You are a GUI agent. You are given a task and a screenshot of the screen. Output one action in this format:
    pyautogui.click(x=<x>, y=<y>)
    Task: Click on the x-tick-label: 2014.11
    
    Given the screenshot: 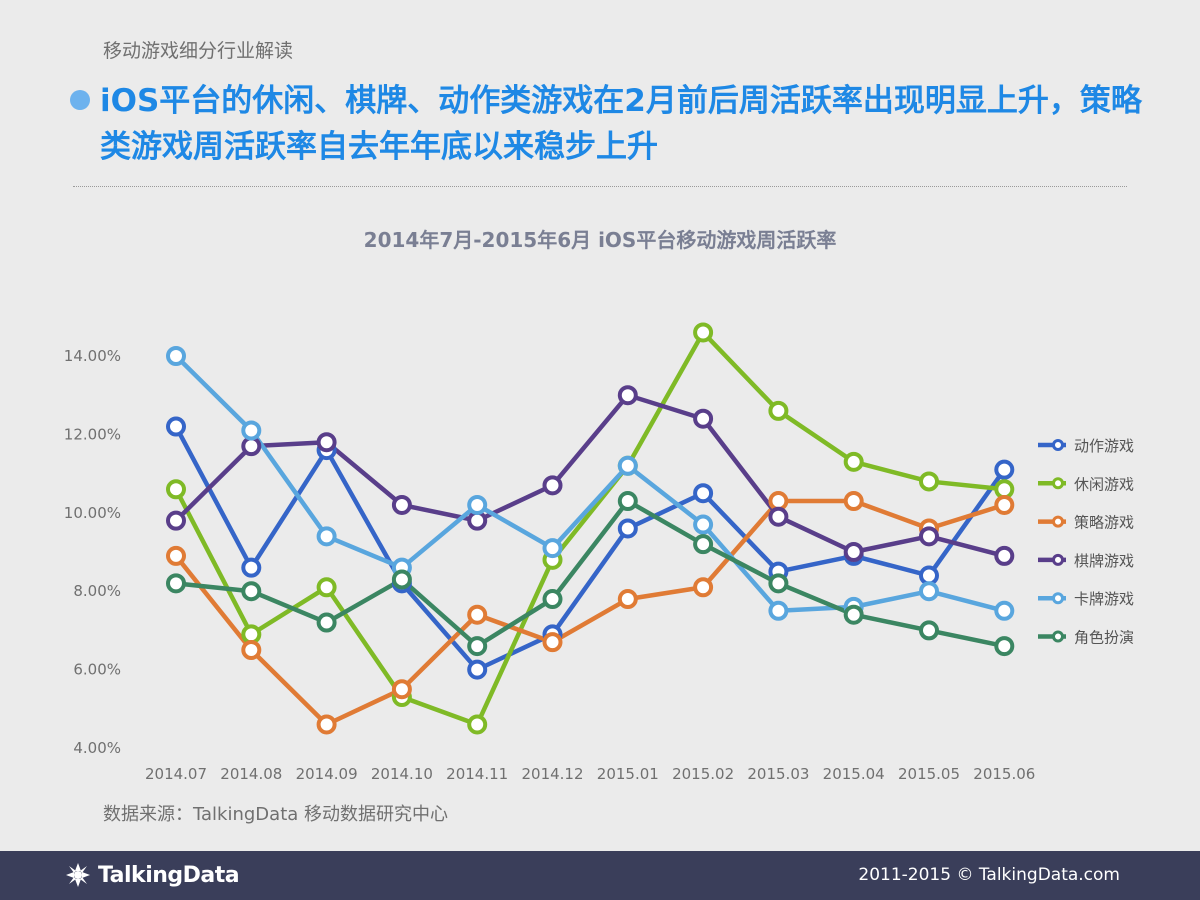 What is the action you would take?
    pyautogui.click(x=477, y=774)
    